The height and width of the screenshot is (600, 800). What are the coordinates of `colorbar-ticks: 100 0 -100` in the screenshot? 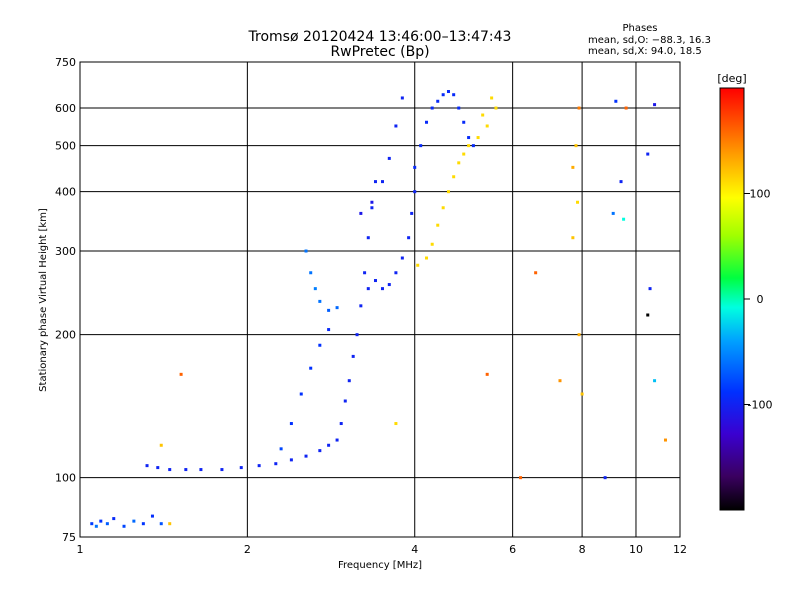 It's located at (758, 300).